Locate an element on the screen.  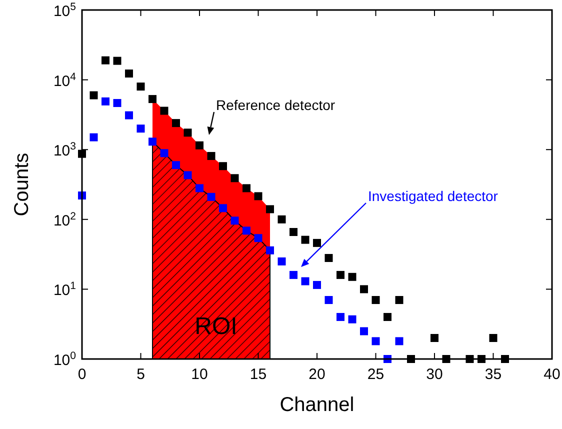
annotation: Investigated detector is located at coordinates (433, 196).